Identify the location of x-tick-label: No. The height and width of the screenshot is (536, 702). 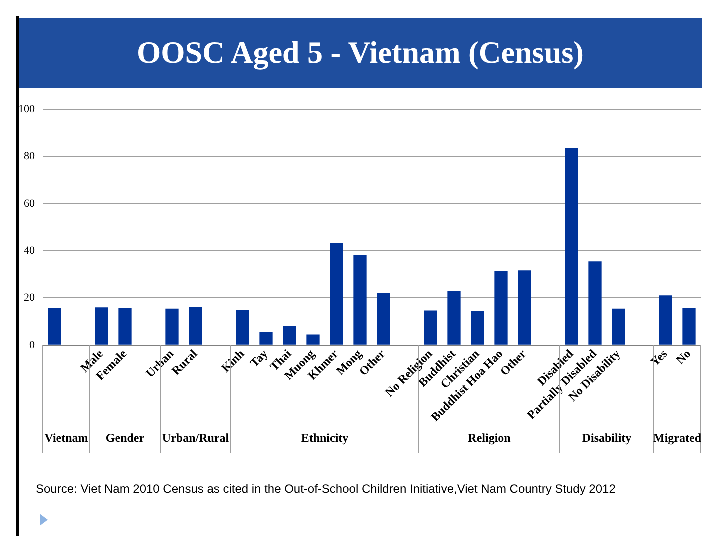
(683, 357).